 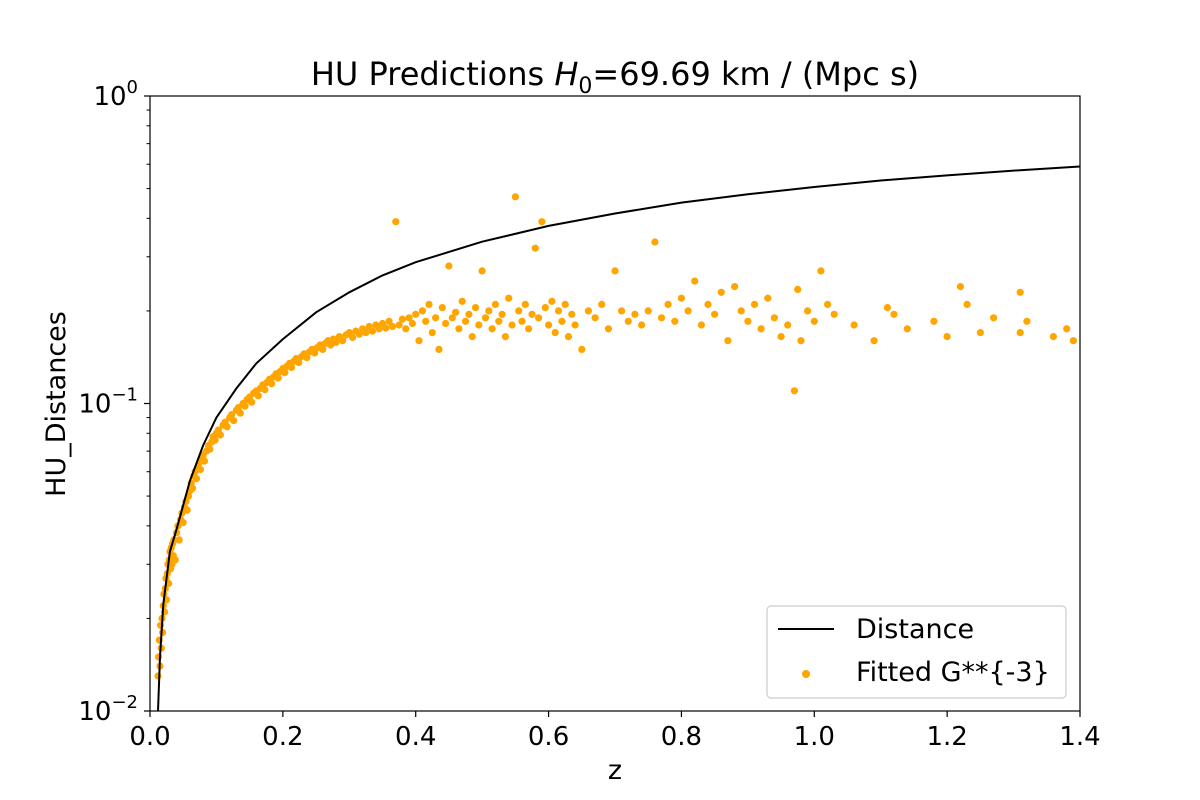 I want to click on x-tick-label-1: 0.2, so click(x=282, y=737).